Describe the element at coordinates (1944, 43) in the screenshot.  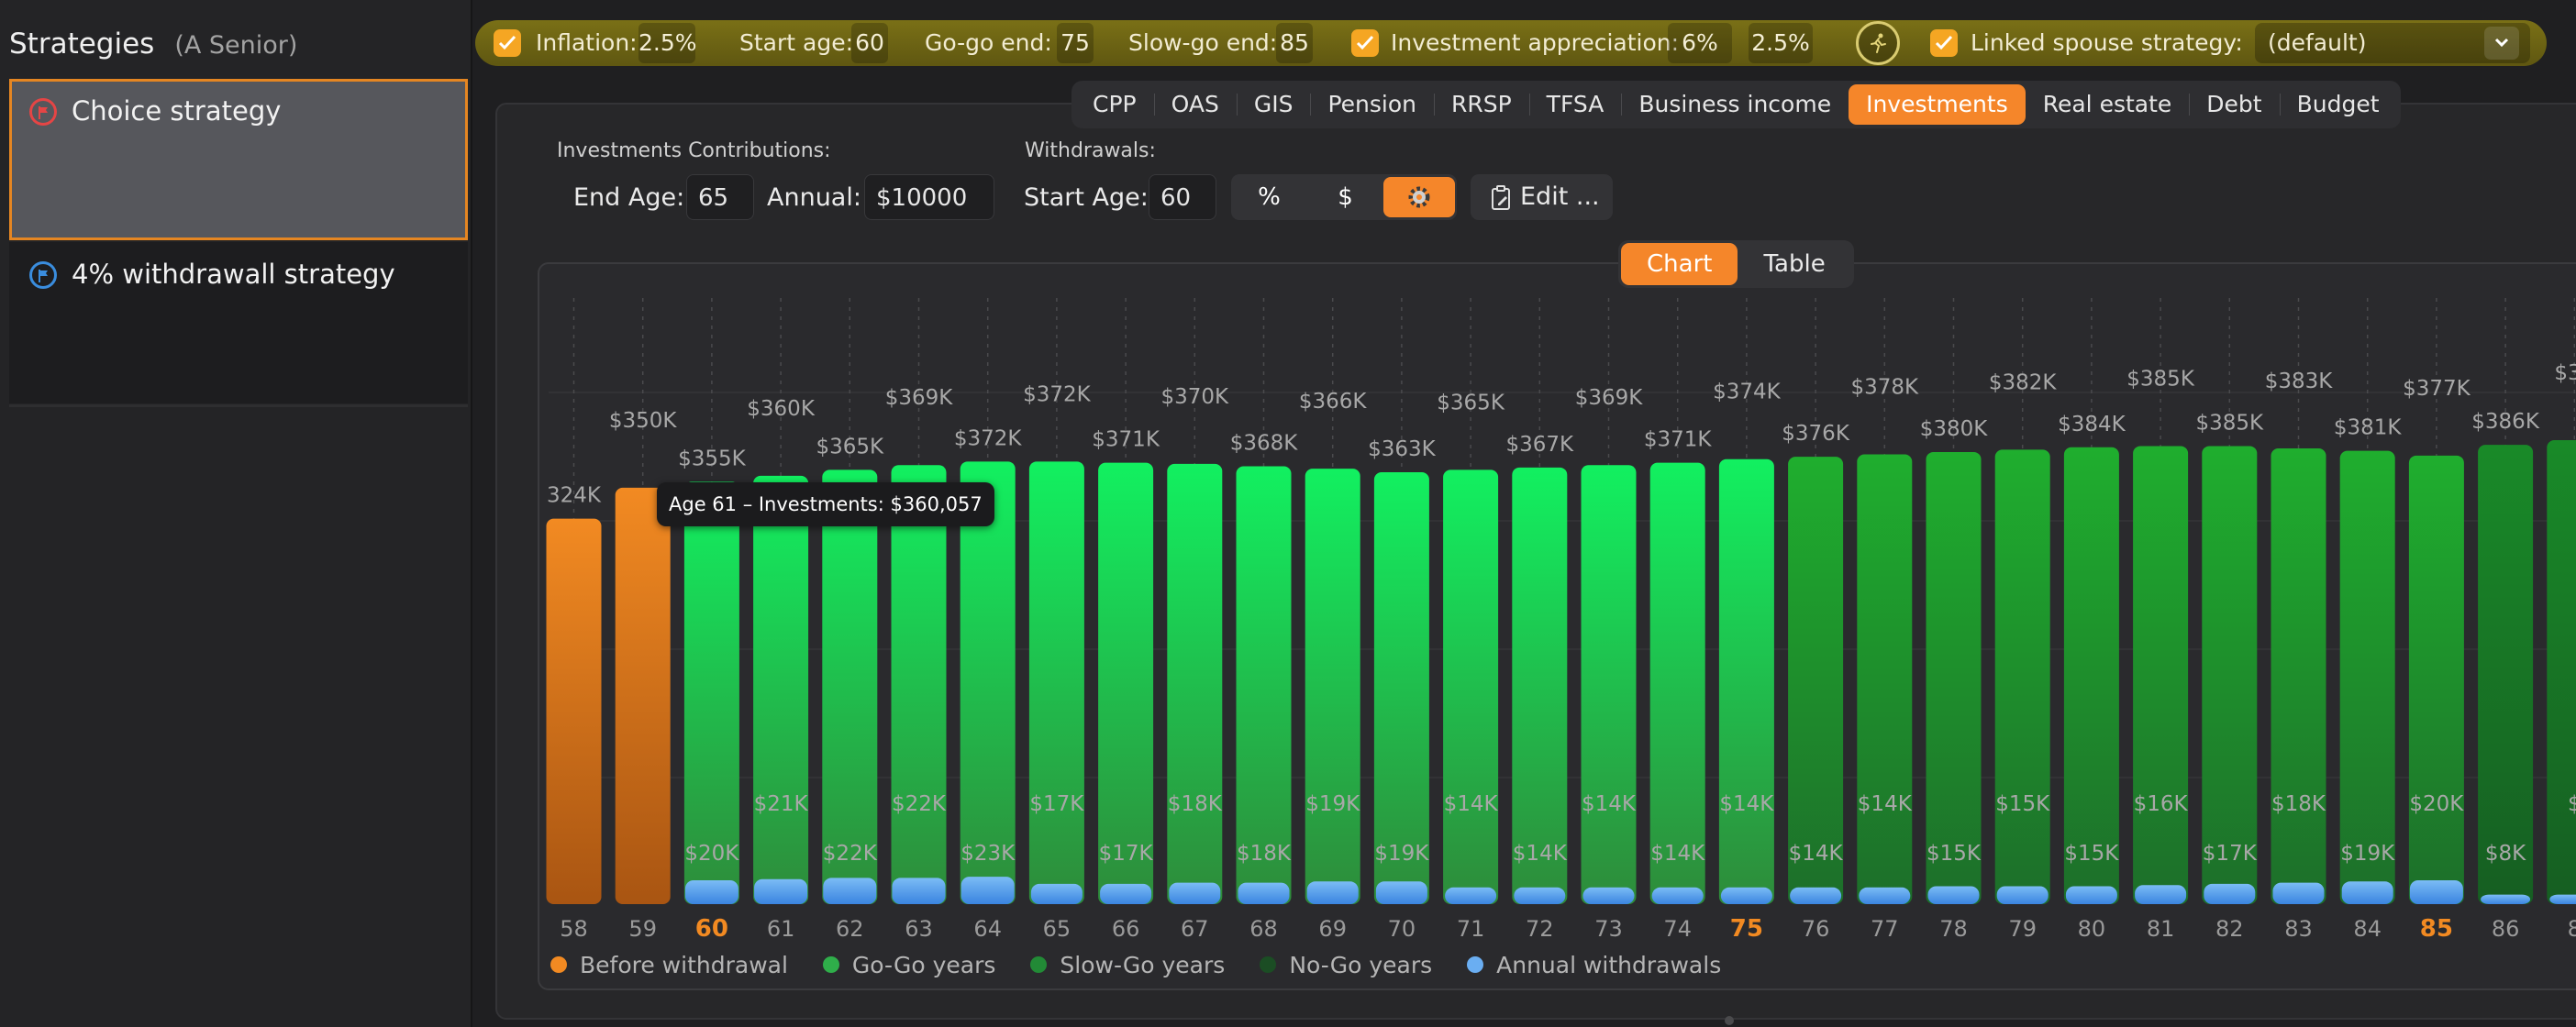
I see `linked-spouse-checkbox` at that location.